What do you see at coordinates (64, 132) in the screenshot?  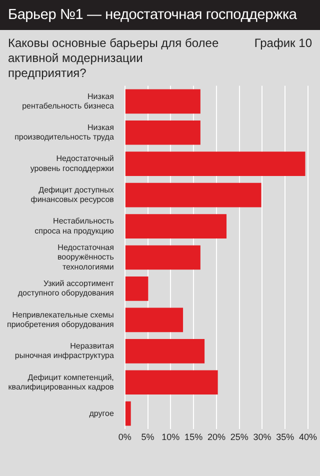 I see `y-tick-label: Низкая производительность труда` at bounding box center [64, 132].